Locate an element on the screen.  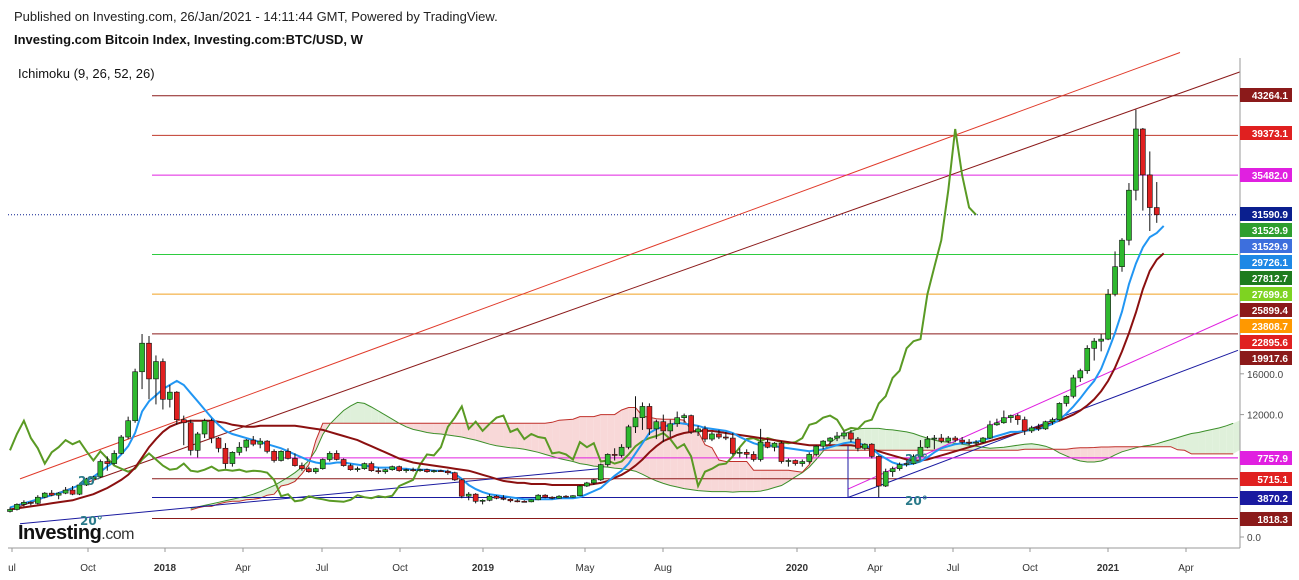
price-tag-label: 39373.1 is located at coordinates (1270, 134).